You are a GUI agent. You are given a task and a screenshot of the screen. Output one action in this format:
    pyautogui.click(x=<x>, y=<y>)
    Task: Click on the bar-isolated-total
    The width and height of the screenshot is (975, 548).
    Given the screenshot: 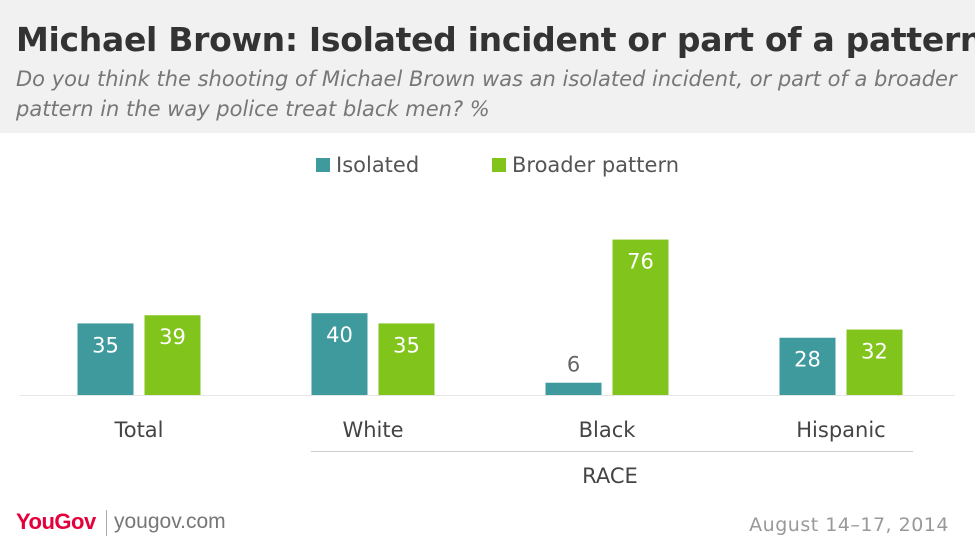 What is the action you would take?
    pyautogui.click(x=105, y=359)
    